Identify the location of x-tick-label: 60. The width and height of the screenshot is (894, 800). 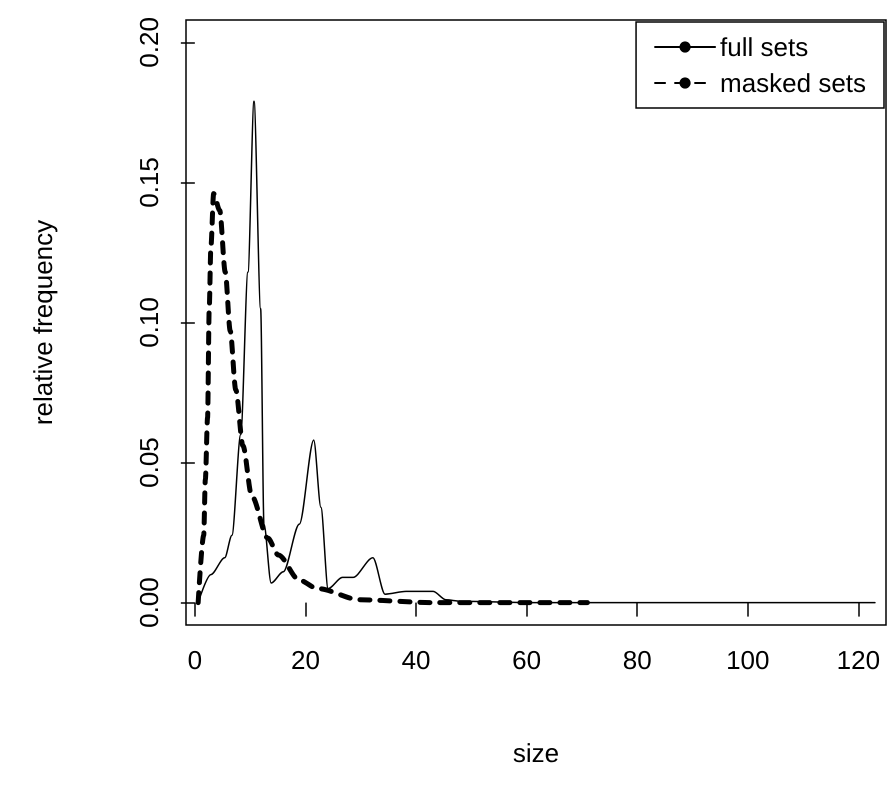
(527, 660).